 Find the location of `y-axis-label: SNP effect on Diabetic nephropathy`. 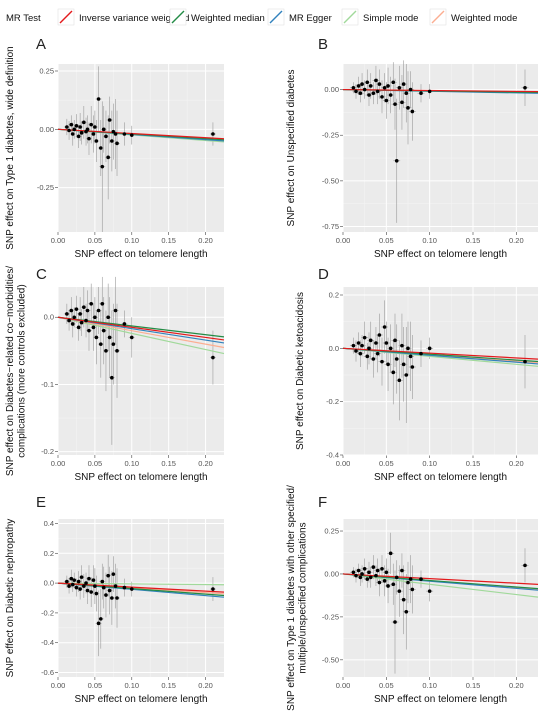

y-axis-label: SNP effect on Diabetic nephropathy is located at coordinates (10, 598).